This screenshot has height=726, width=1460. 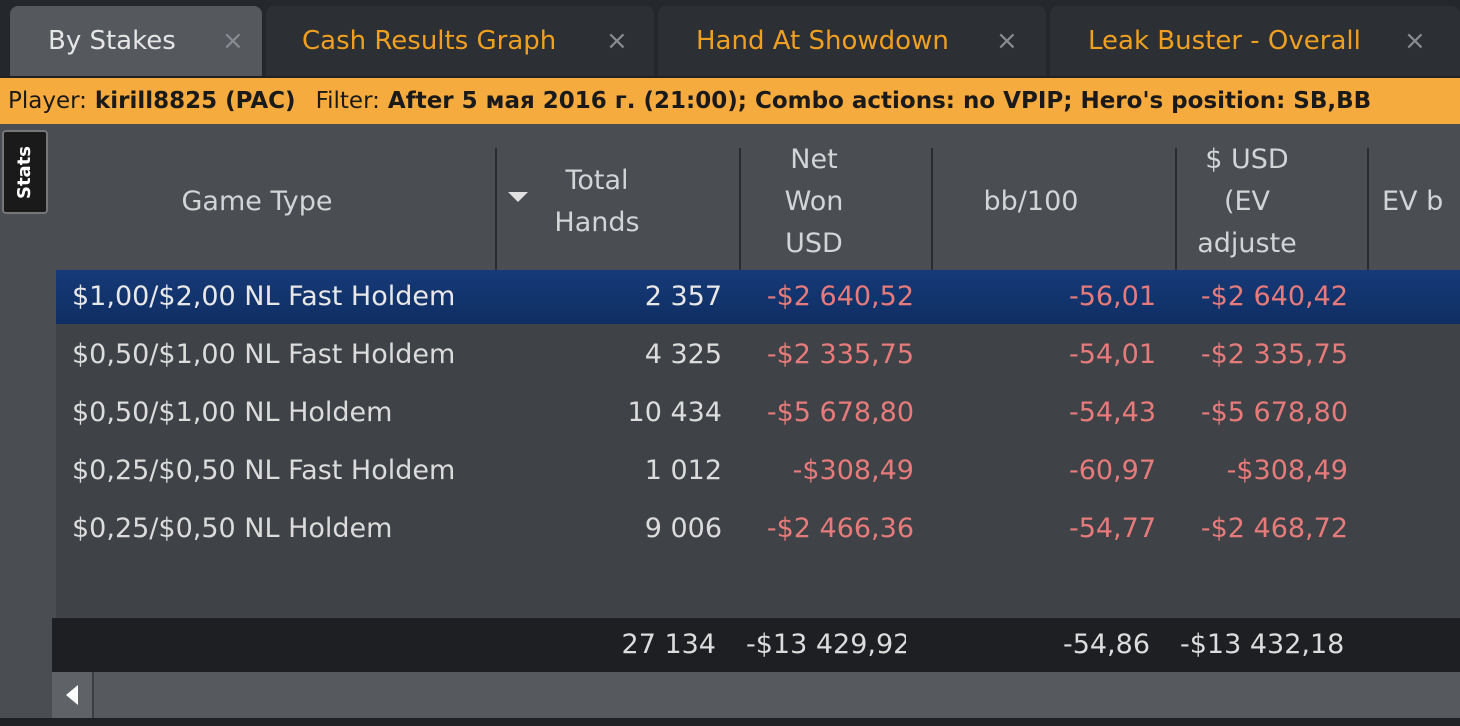 I want to click on cell-total-hands: 1 012, so click(x=683, y=470).